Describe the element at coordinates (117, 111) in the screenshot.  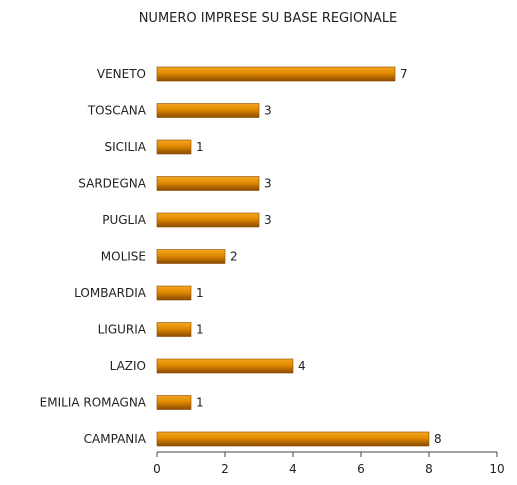
I see `category-label: TOSCANA` at that location.